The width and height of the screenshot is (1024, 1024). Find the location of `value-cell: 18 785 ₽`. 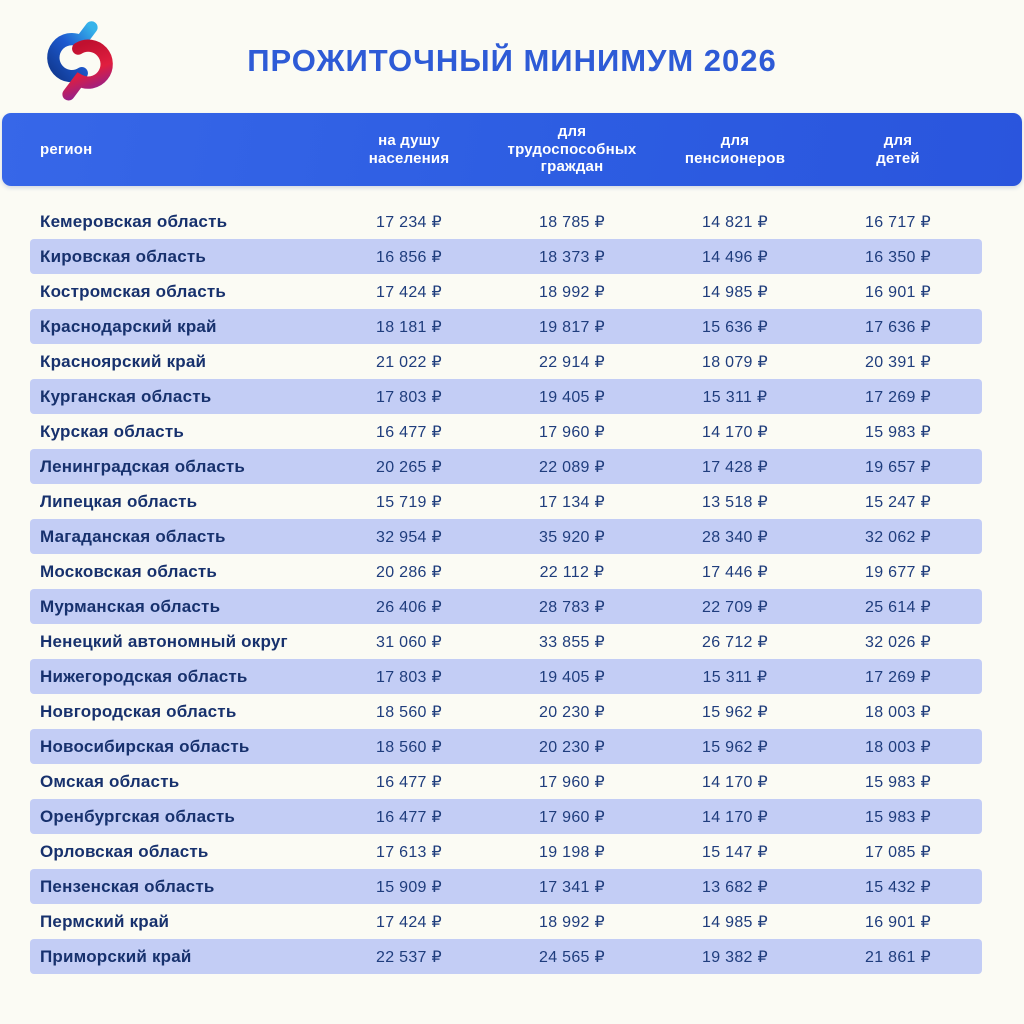

value-cell: 18 785 ₽ is located at coordinates (572, 222).